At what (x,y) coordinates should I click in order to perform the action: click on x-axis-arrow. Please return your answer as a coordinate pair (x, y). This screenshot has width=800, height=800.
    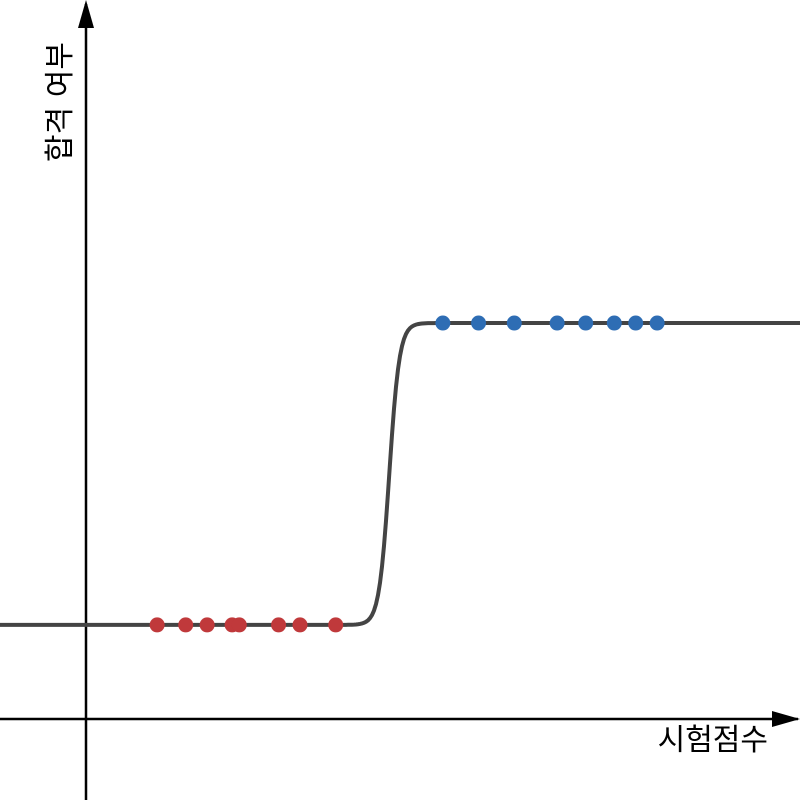
    Looking at the image, I should click on (786, 719).